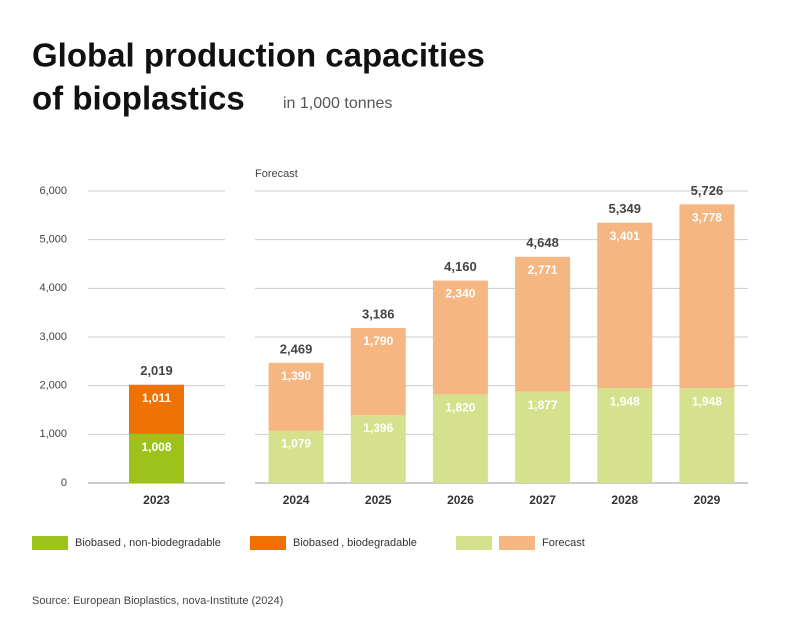 This screenshot has width=800, height=625. Describe the element at coordinates (296, 348) in the screenshot. I see `total-label: 2,469` at that location.